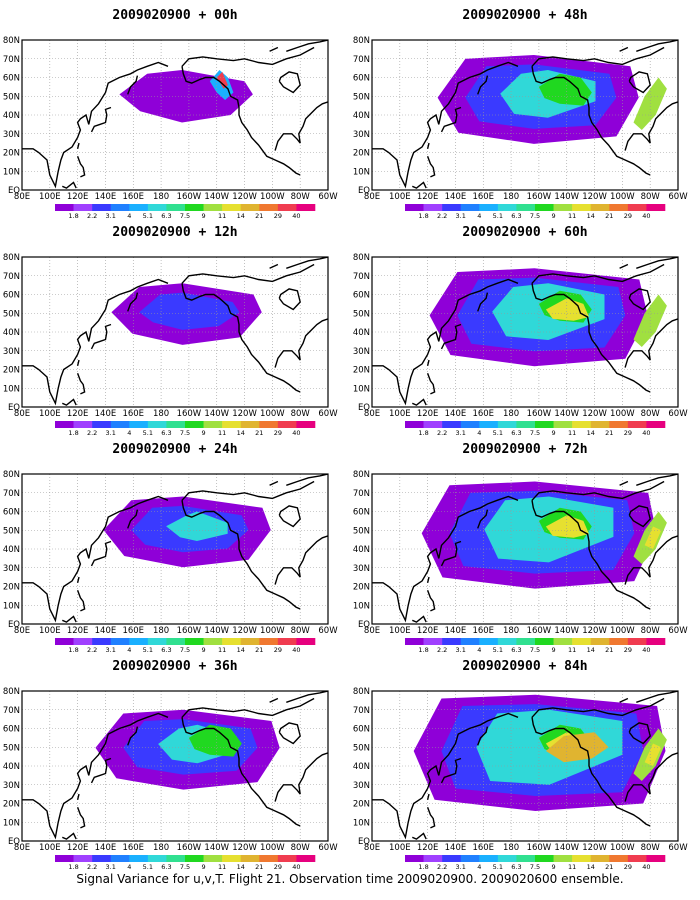 This screenshot has height=900, width=700. Describe the element at coordinates (361, 494) in the screenshot. I see `y-tick-label: 70N` at that location.